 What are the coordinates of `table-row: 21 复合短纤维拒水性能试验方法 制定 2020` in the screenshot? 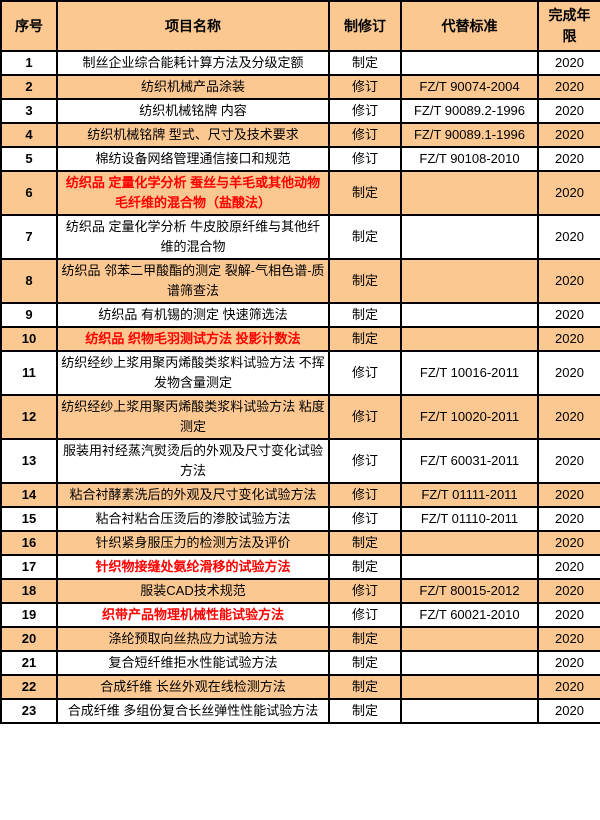 It's located at (300, 663).